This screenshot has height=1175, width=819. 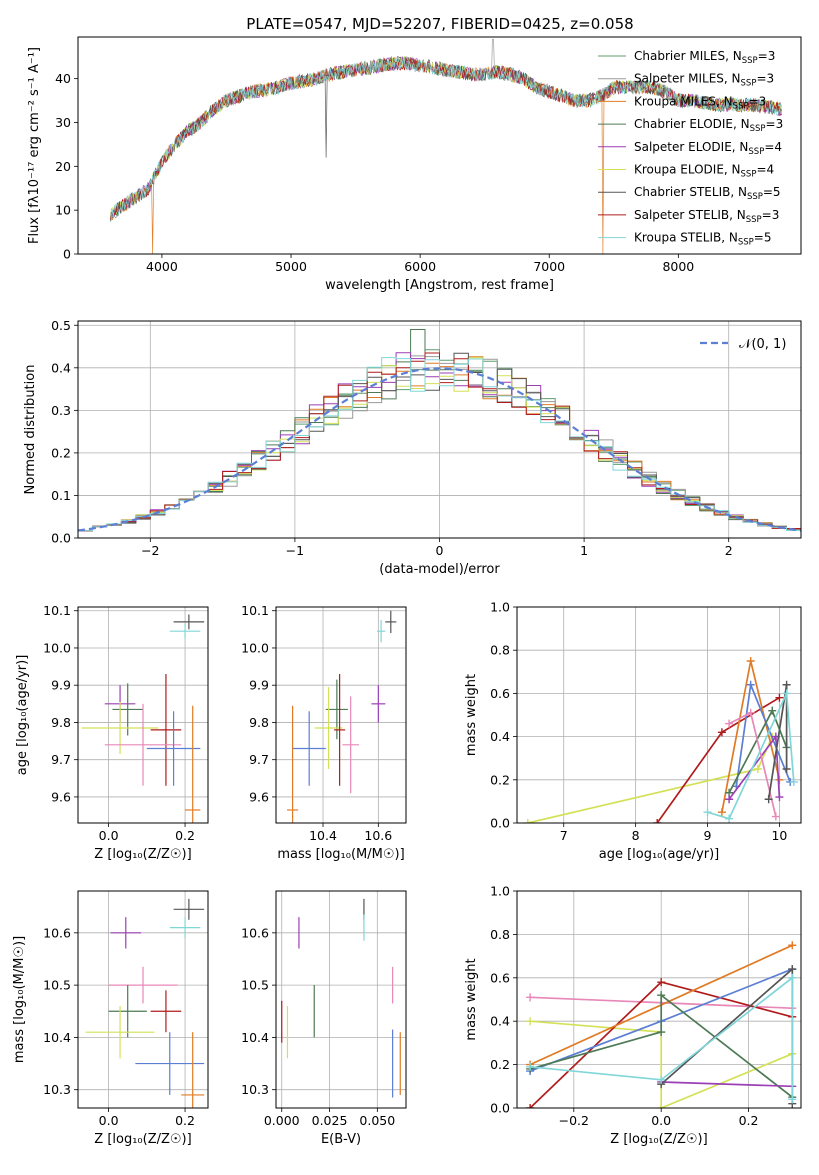 What do you see at coordinates (19, 999) in the screenshot?
I see `y-axis-label: mass [log₁₀(M/M☉)]` at bounding box center [19, 999].